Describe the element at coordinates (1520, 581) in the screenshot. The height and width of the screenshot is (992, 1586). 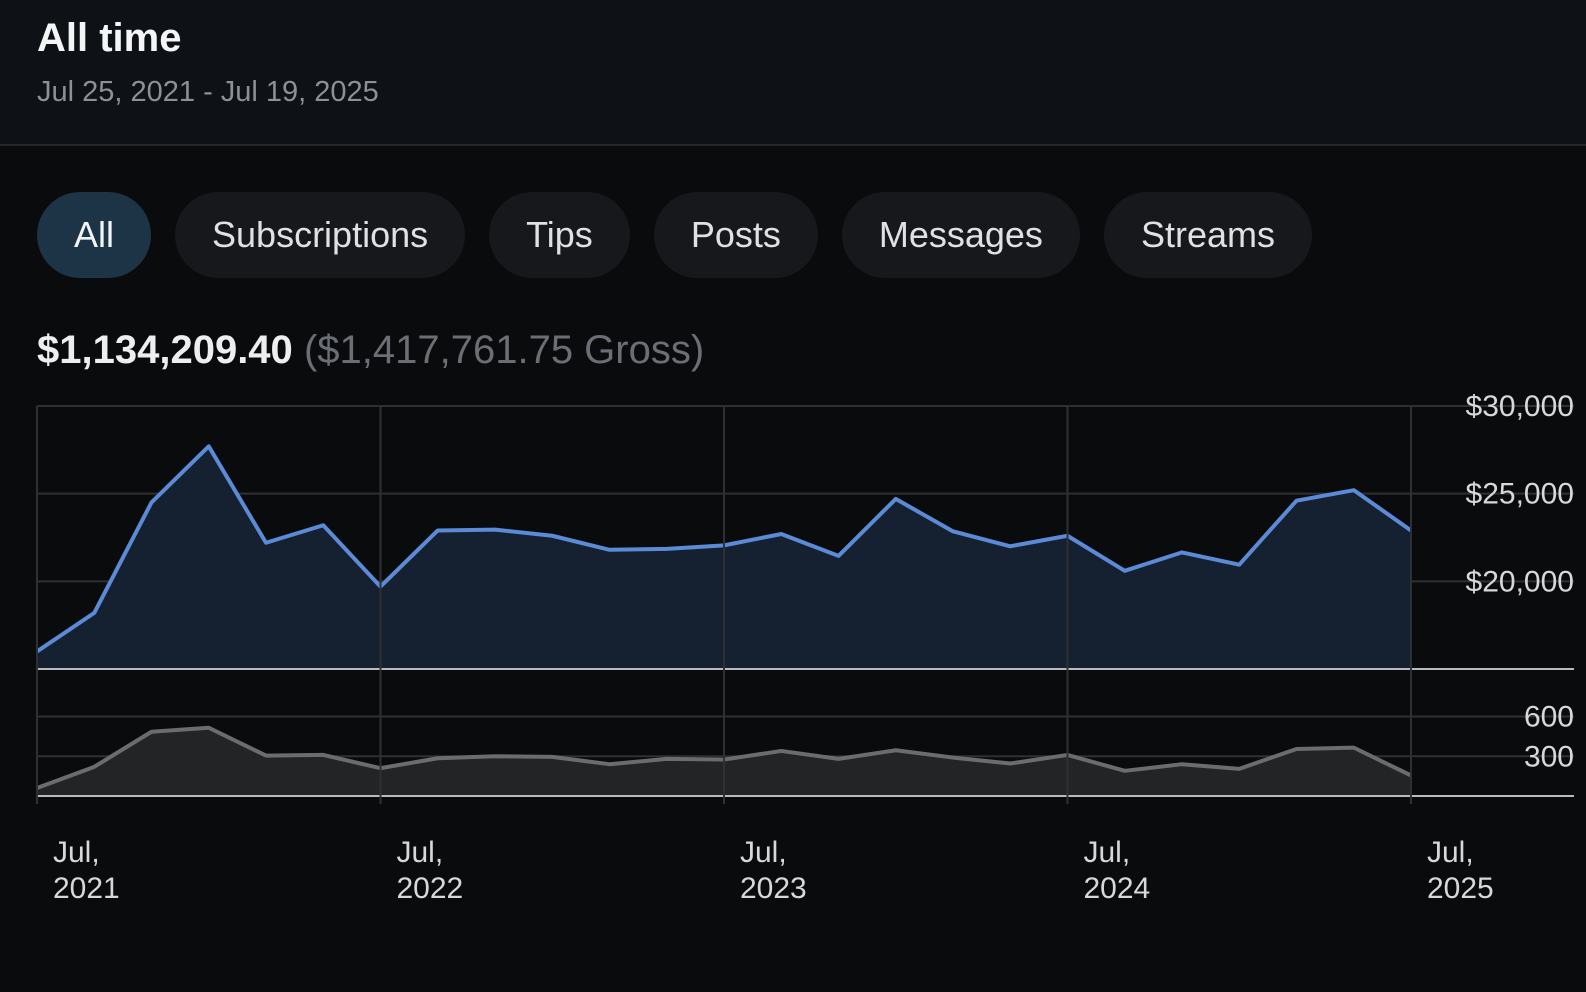
I see `earnings-y-tick-label: $20,000` at that location.